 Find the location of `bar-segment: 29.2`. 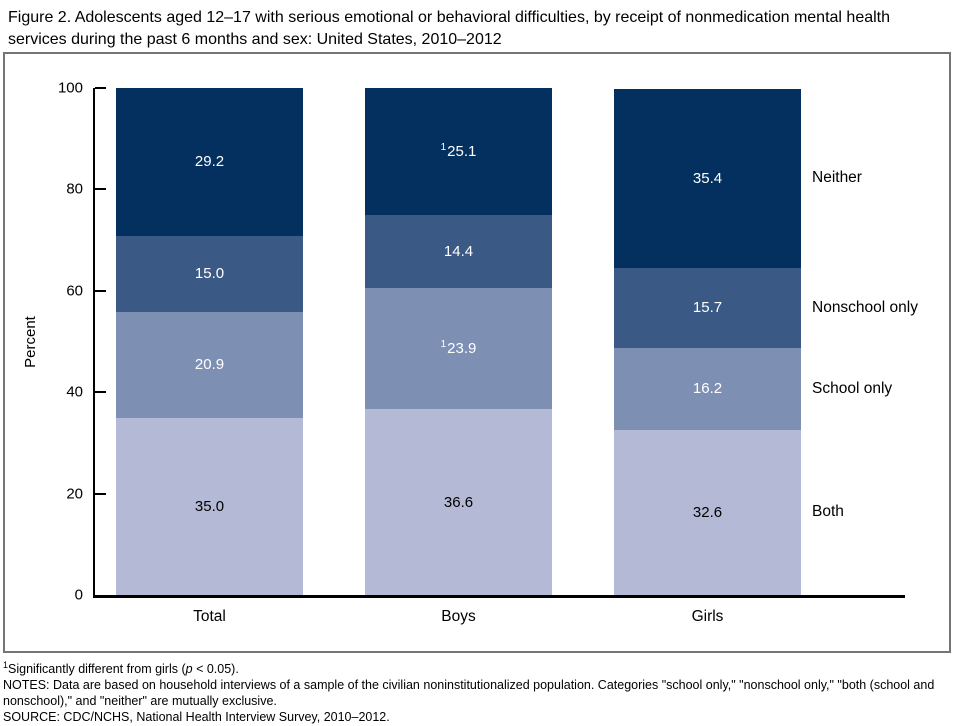

bar-segment: 29.2 is located at coordinates (209, 161).